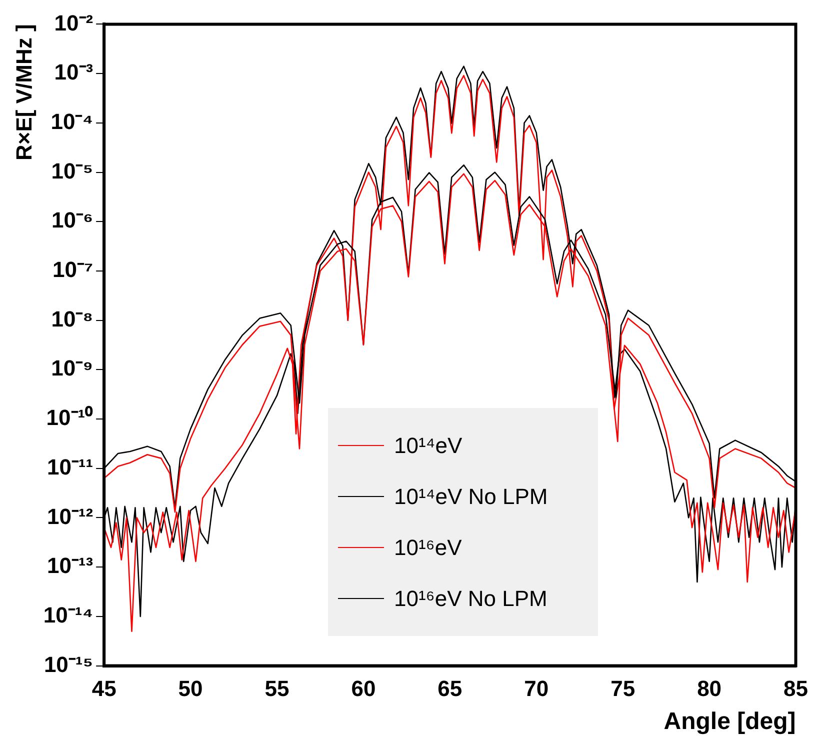  I want to click on y-tick-label: 10⁻⁷, so click(73, 269).